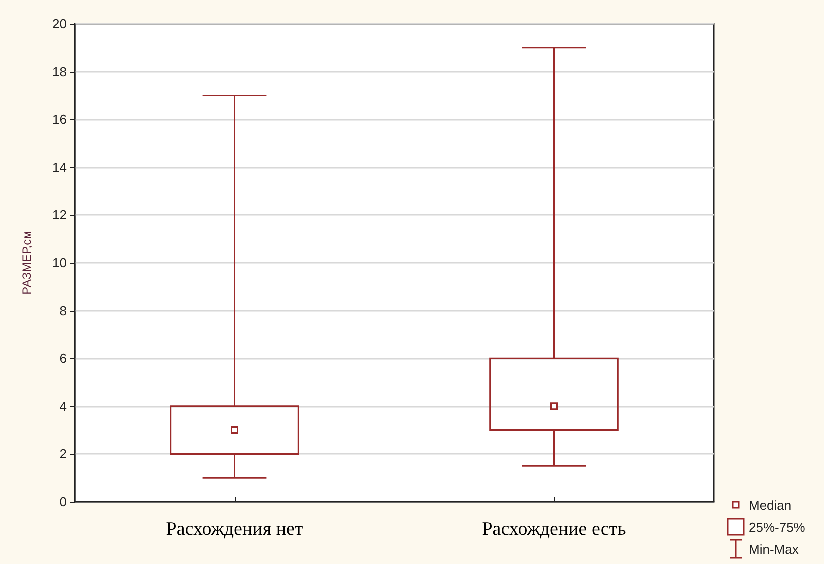  I want to click on x-tick-label: Расхождения нет, so click(235, 529).